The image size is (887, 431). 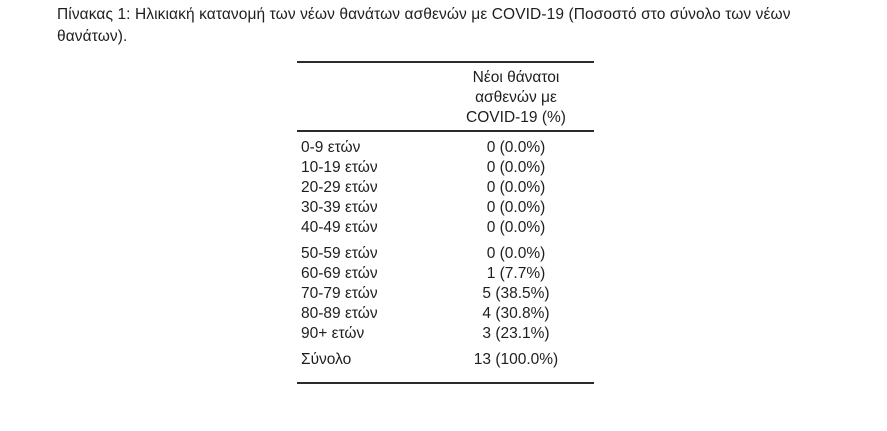 I want to click on age-group-label: 80-89 ετών, so click(x=339, y=313).